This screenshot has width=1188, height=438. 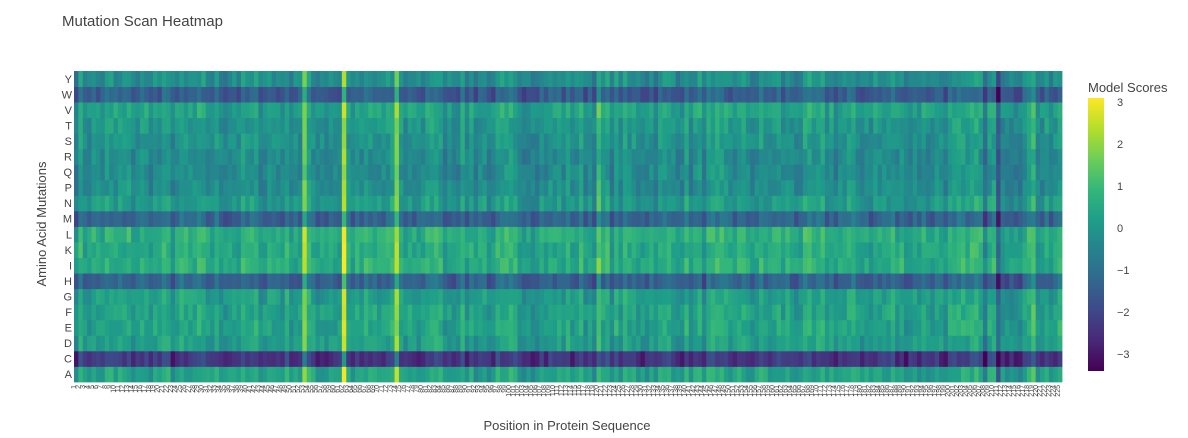 What do you see at coordinates (1005, 391) in the screenshot?
I see `x-tick-label: 213` at bounding box center [1005, 391].